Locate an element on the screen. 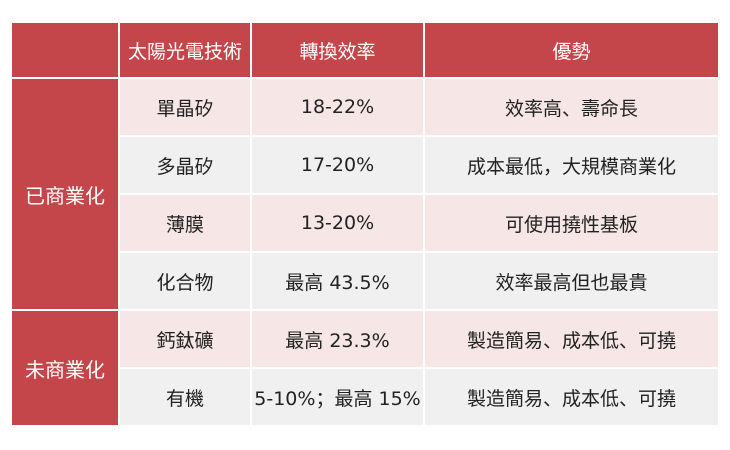 The width and height of the screenshot is (730, 450). header-efficiency: 轉換效率 is located at coordinates (337, 50).